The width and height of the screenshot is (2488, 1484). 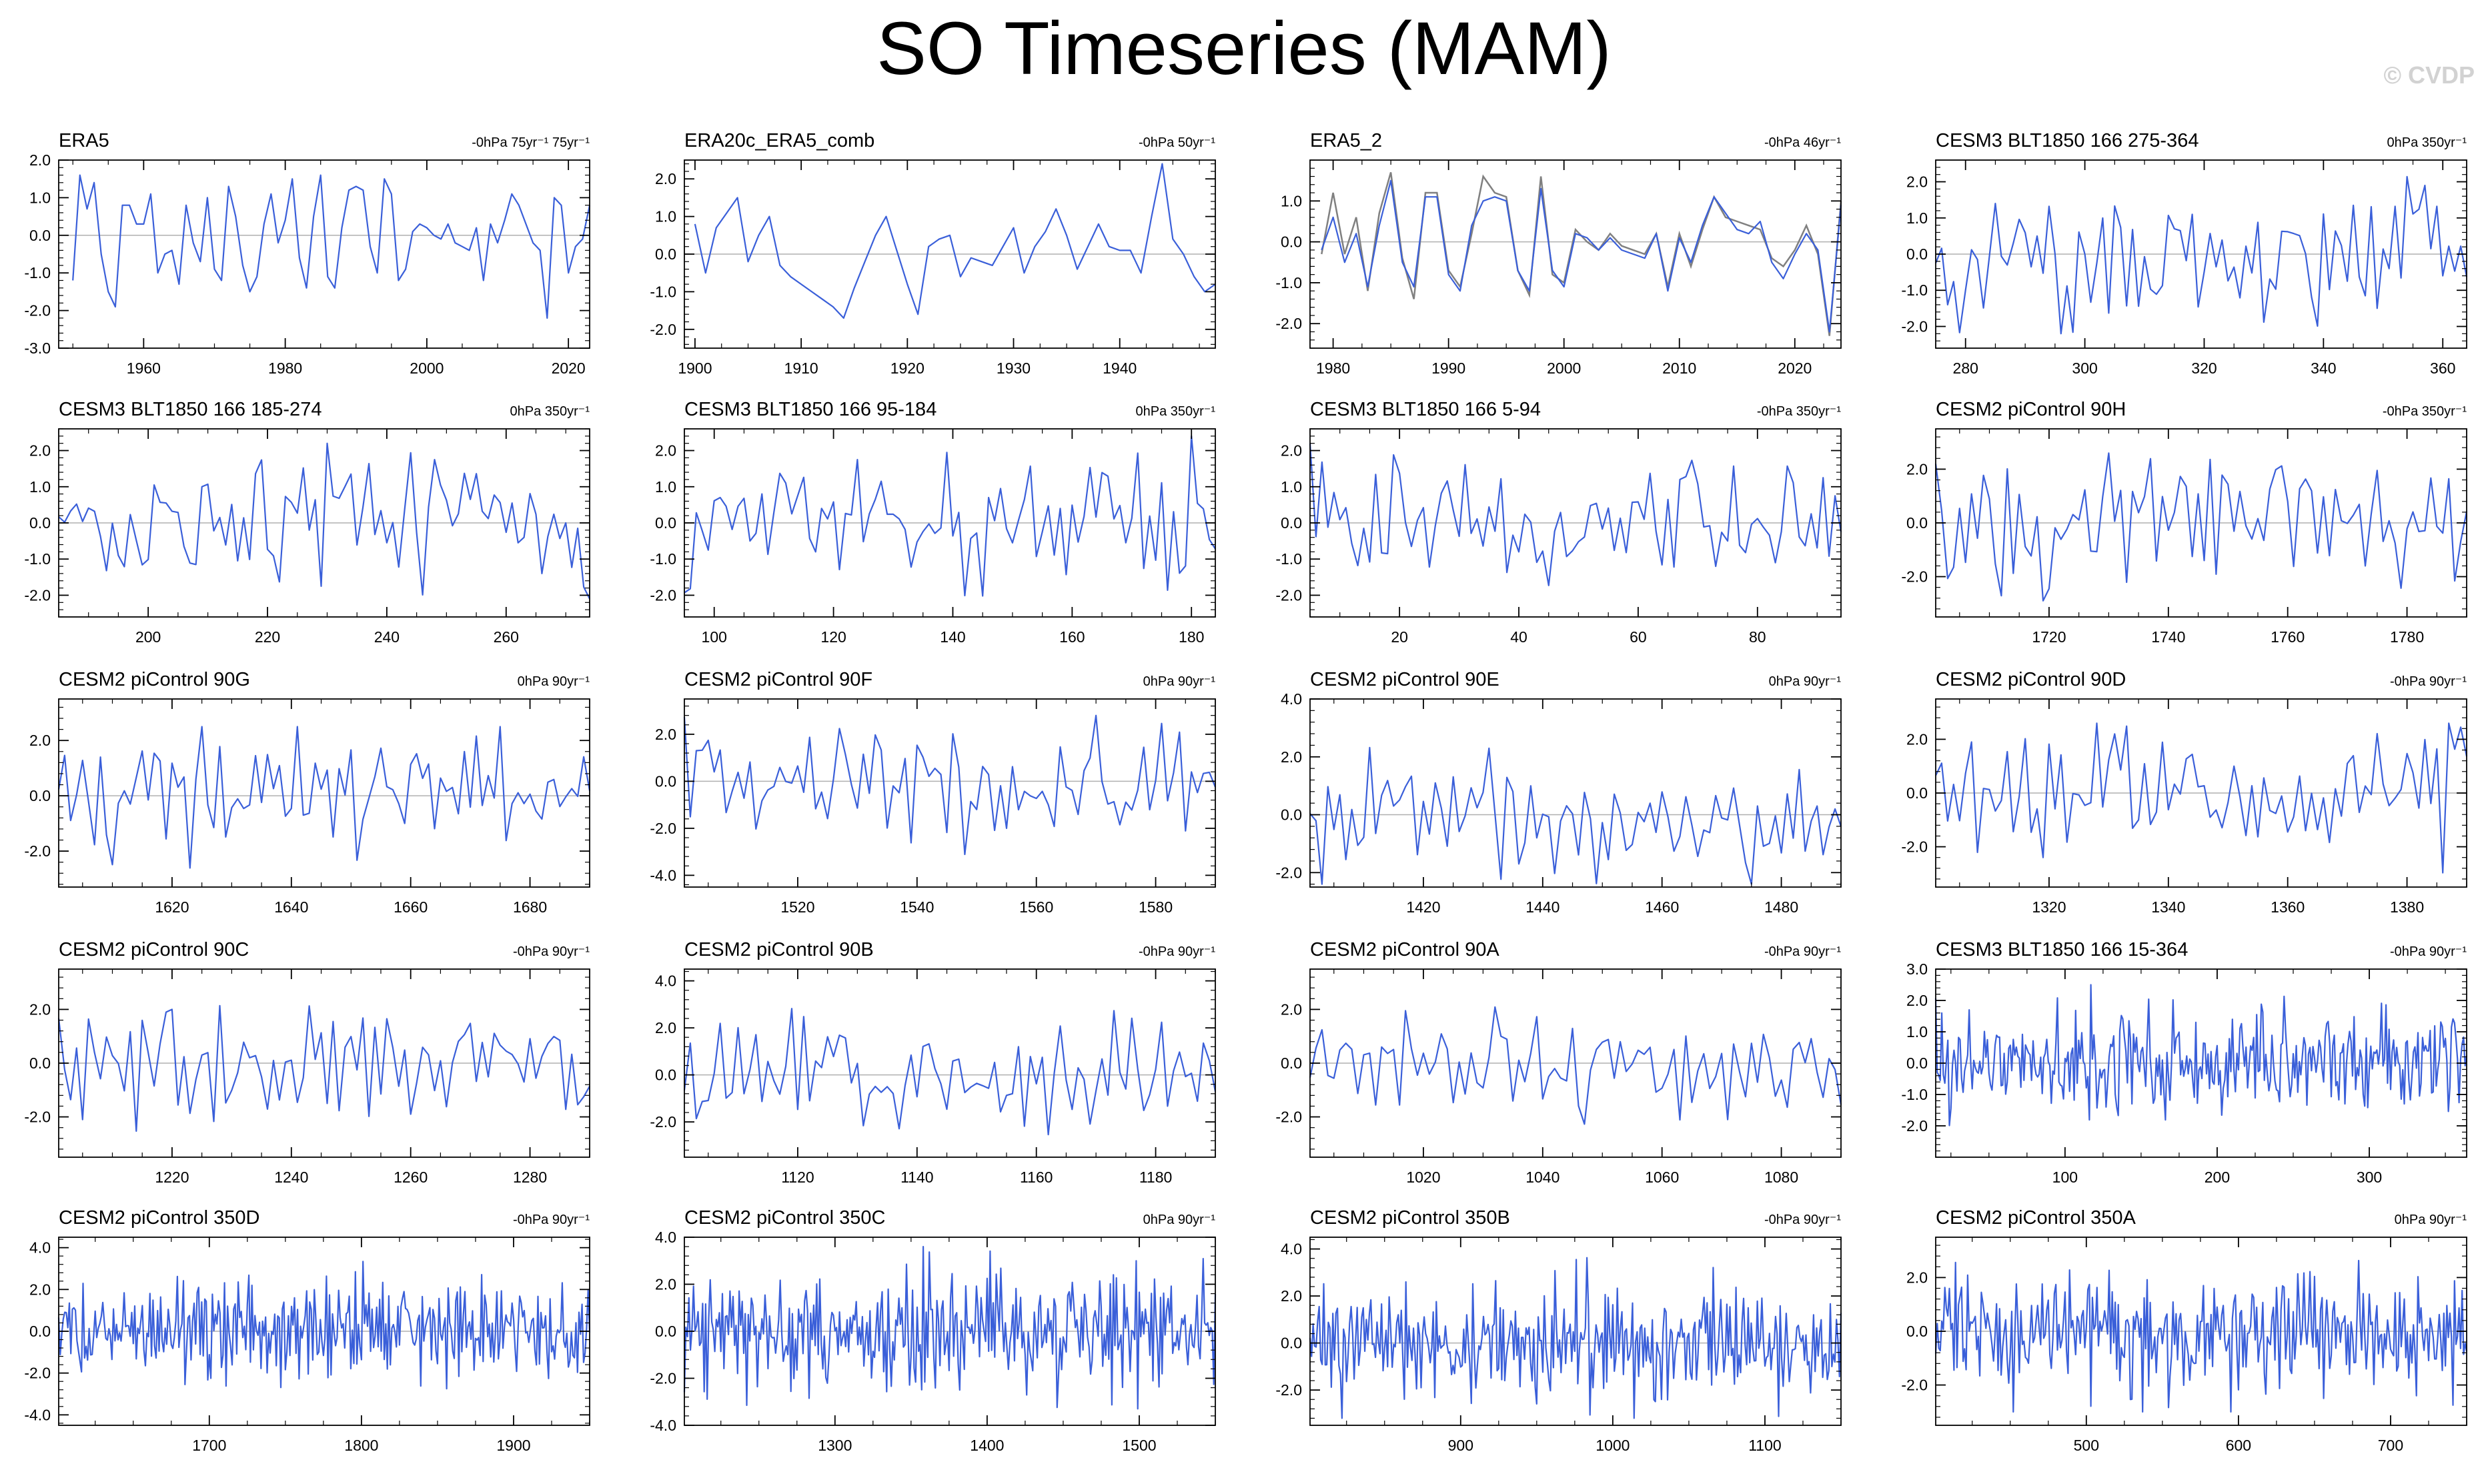 I want to click on y-tick-label: -3.0, so click(x=37, y=348).